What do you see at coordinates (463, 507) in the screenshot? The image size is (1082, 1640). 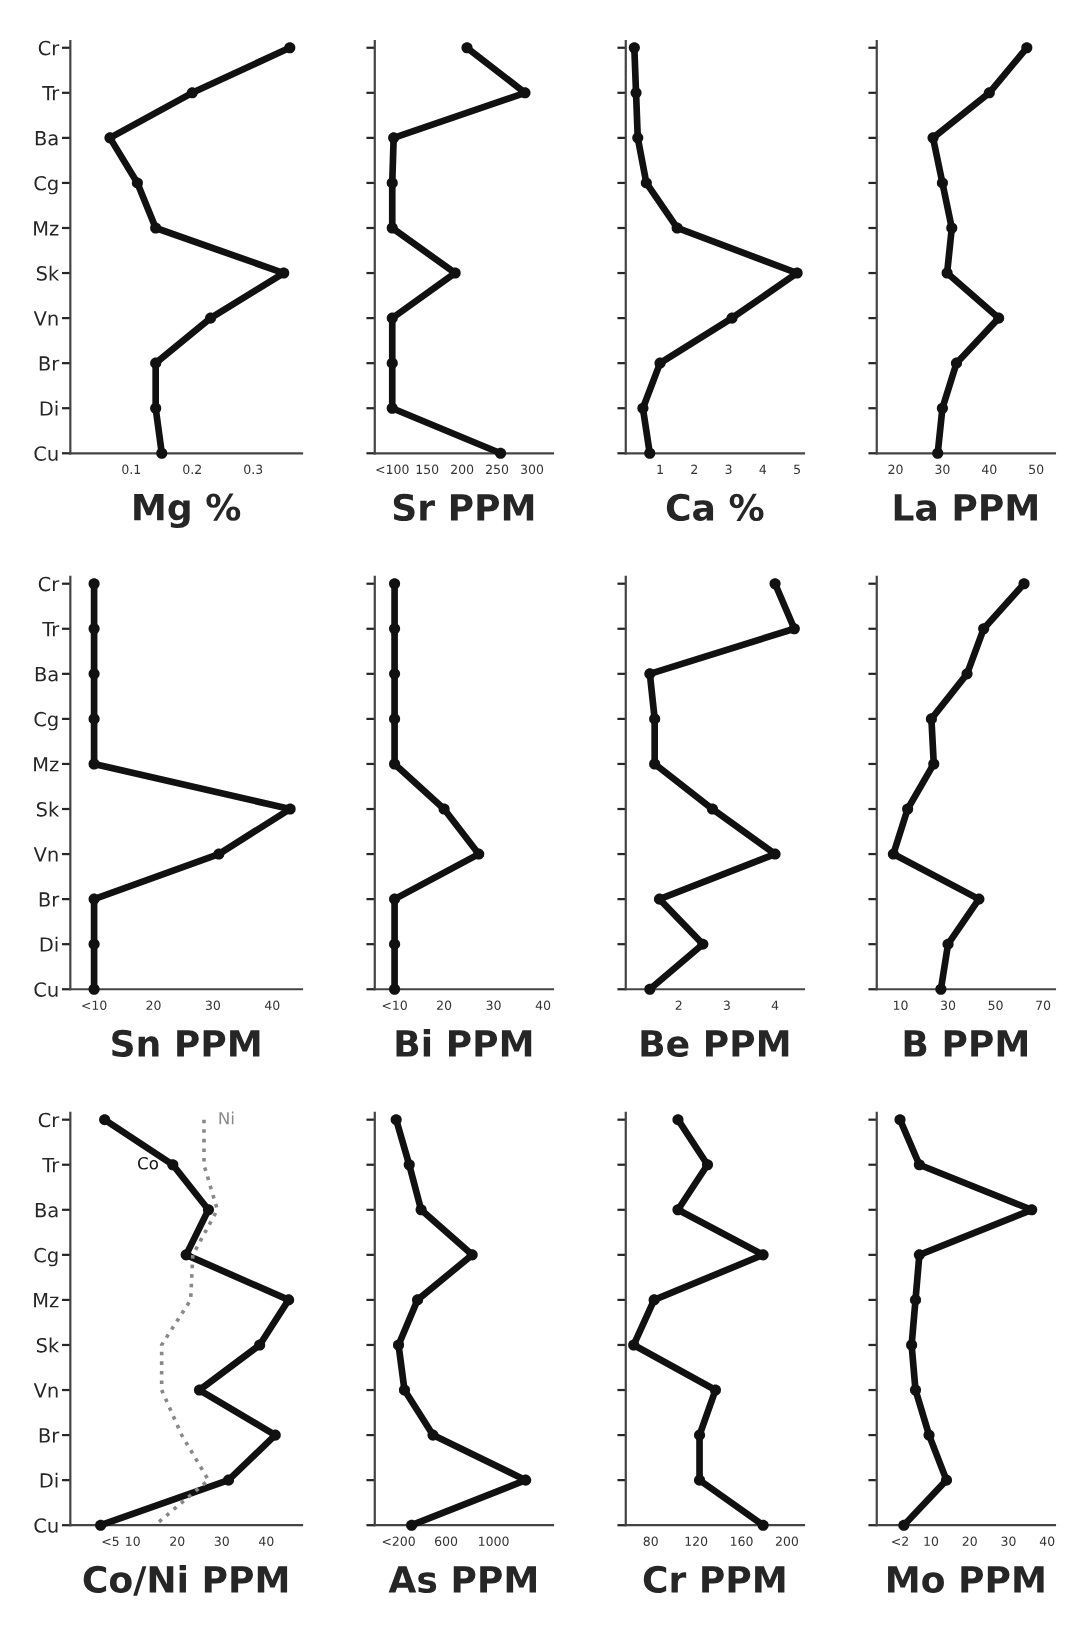 I see `x-axis-title: Sr PPM` at bounding box center [463, 507].